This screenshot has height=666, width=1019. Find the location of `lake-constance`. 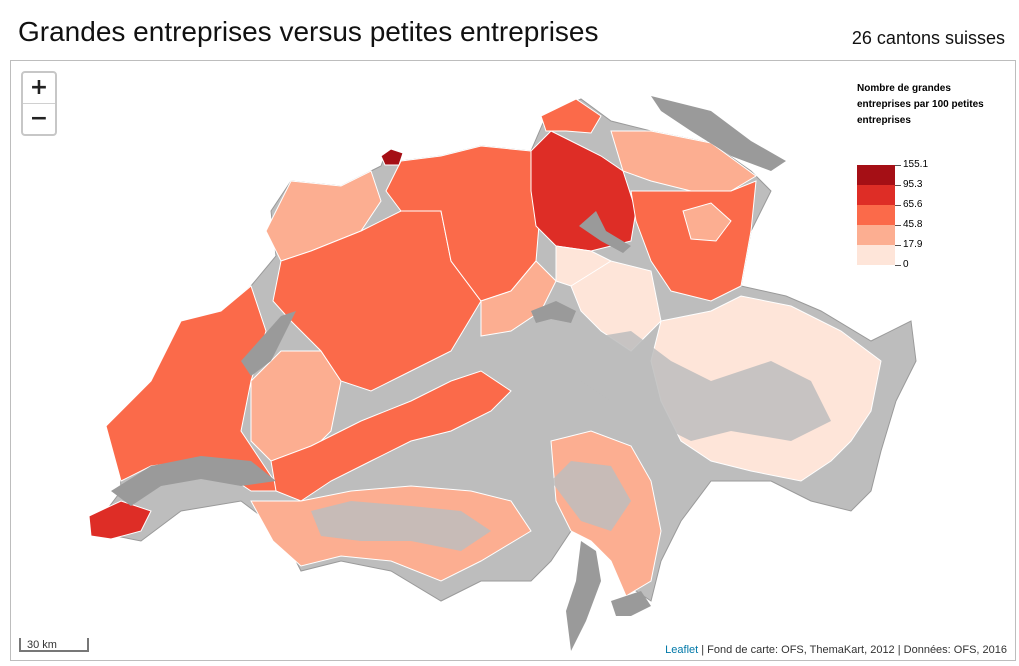

lake-constance is located at coordinates (718, 133).